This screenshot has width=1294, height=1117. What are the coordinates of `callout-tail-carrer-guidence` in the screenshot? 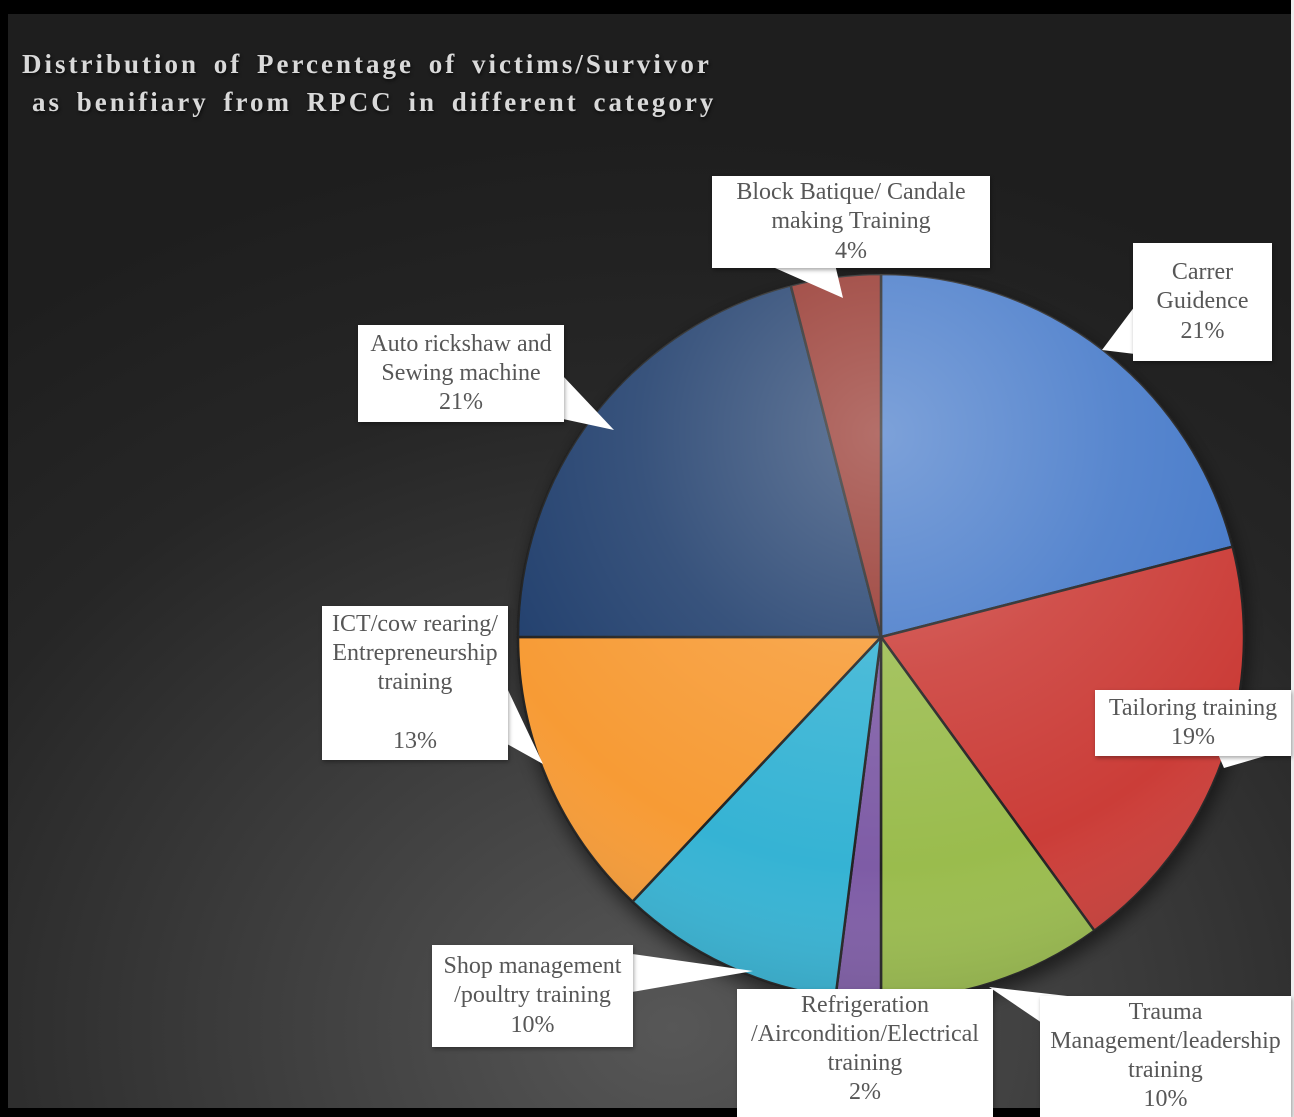 It's located at (1118, 330).